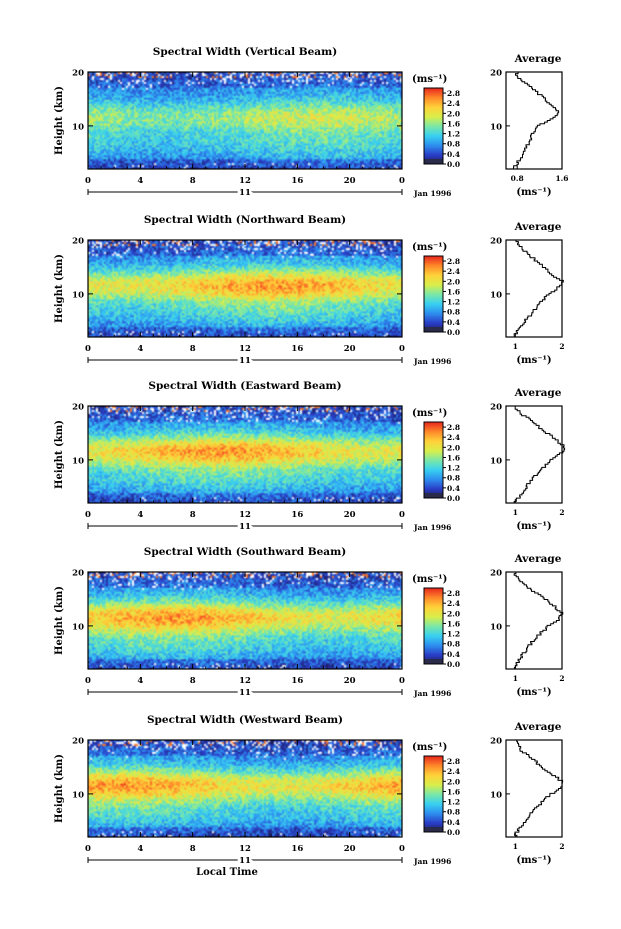 The height and width of the screenshot is (929, 621). Describe the element at coordinates (78, 742) in the screenshot. I see `y-tick-label: 20` at that location.